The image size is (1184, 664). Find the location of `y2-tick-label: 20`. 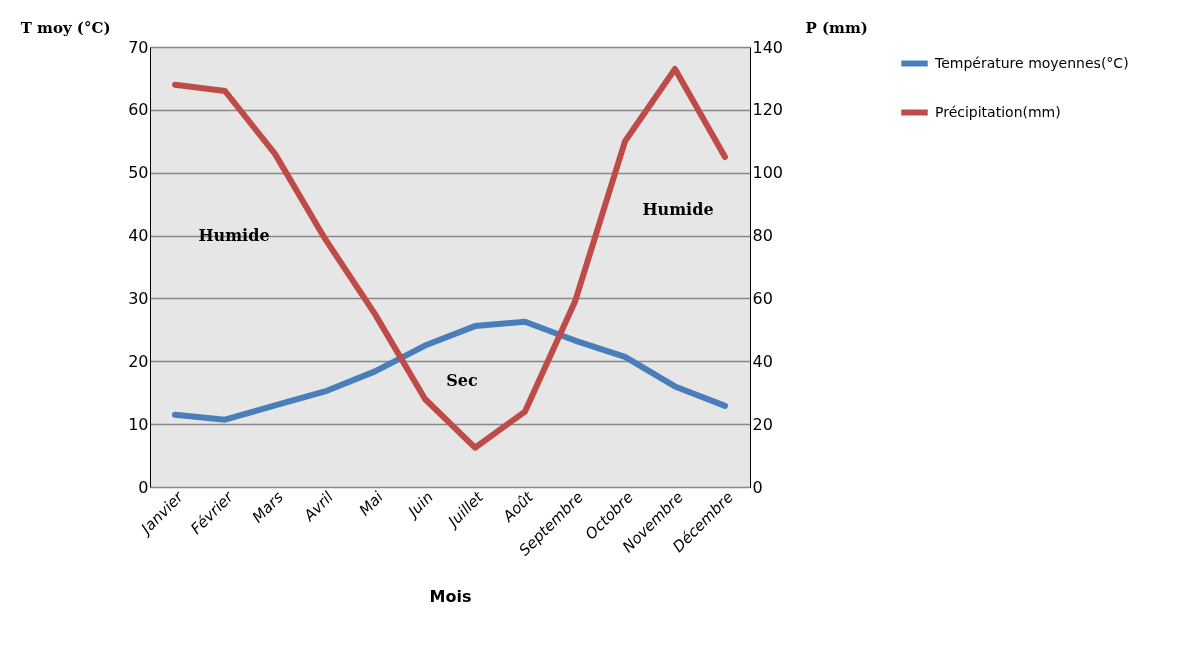

y2-tick-label: 20 is located at coordinates (762, 424).